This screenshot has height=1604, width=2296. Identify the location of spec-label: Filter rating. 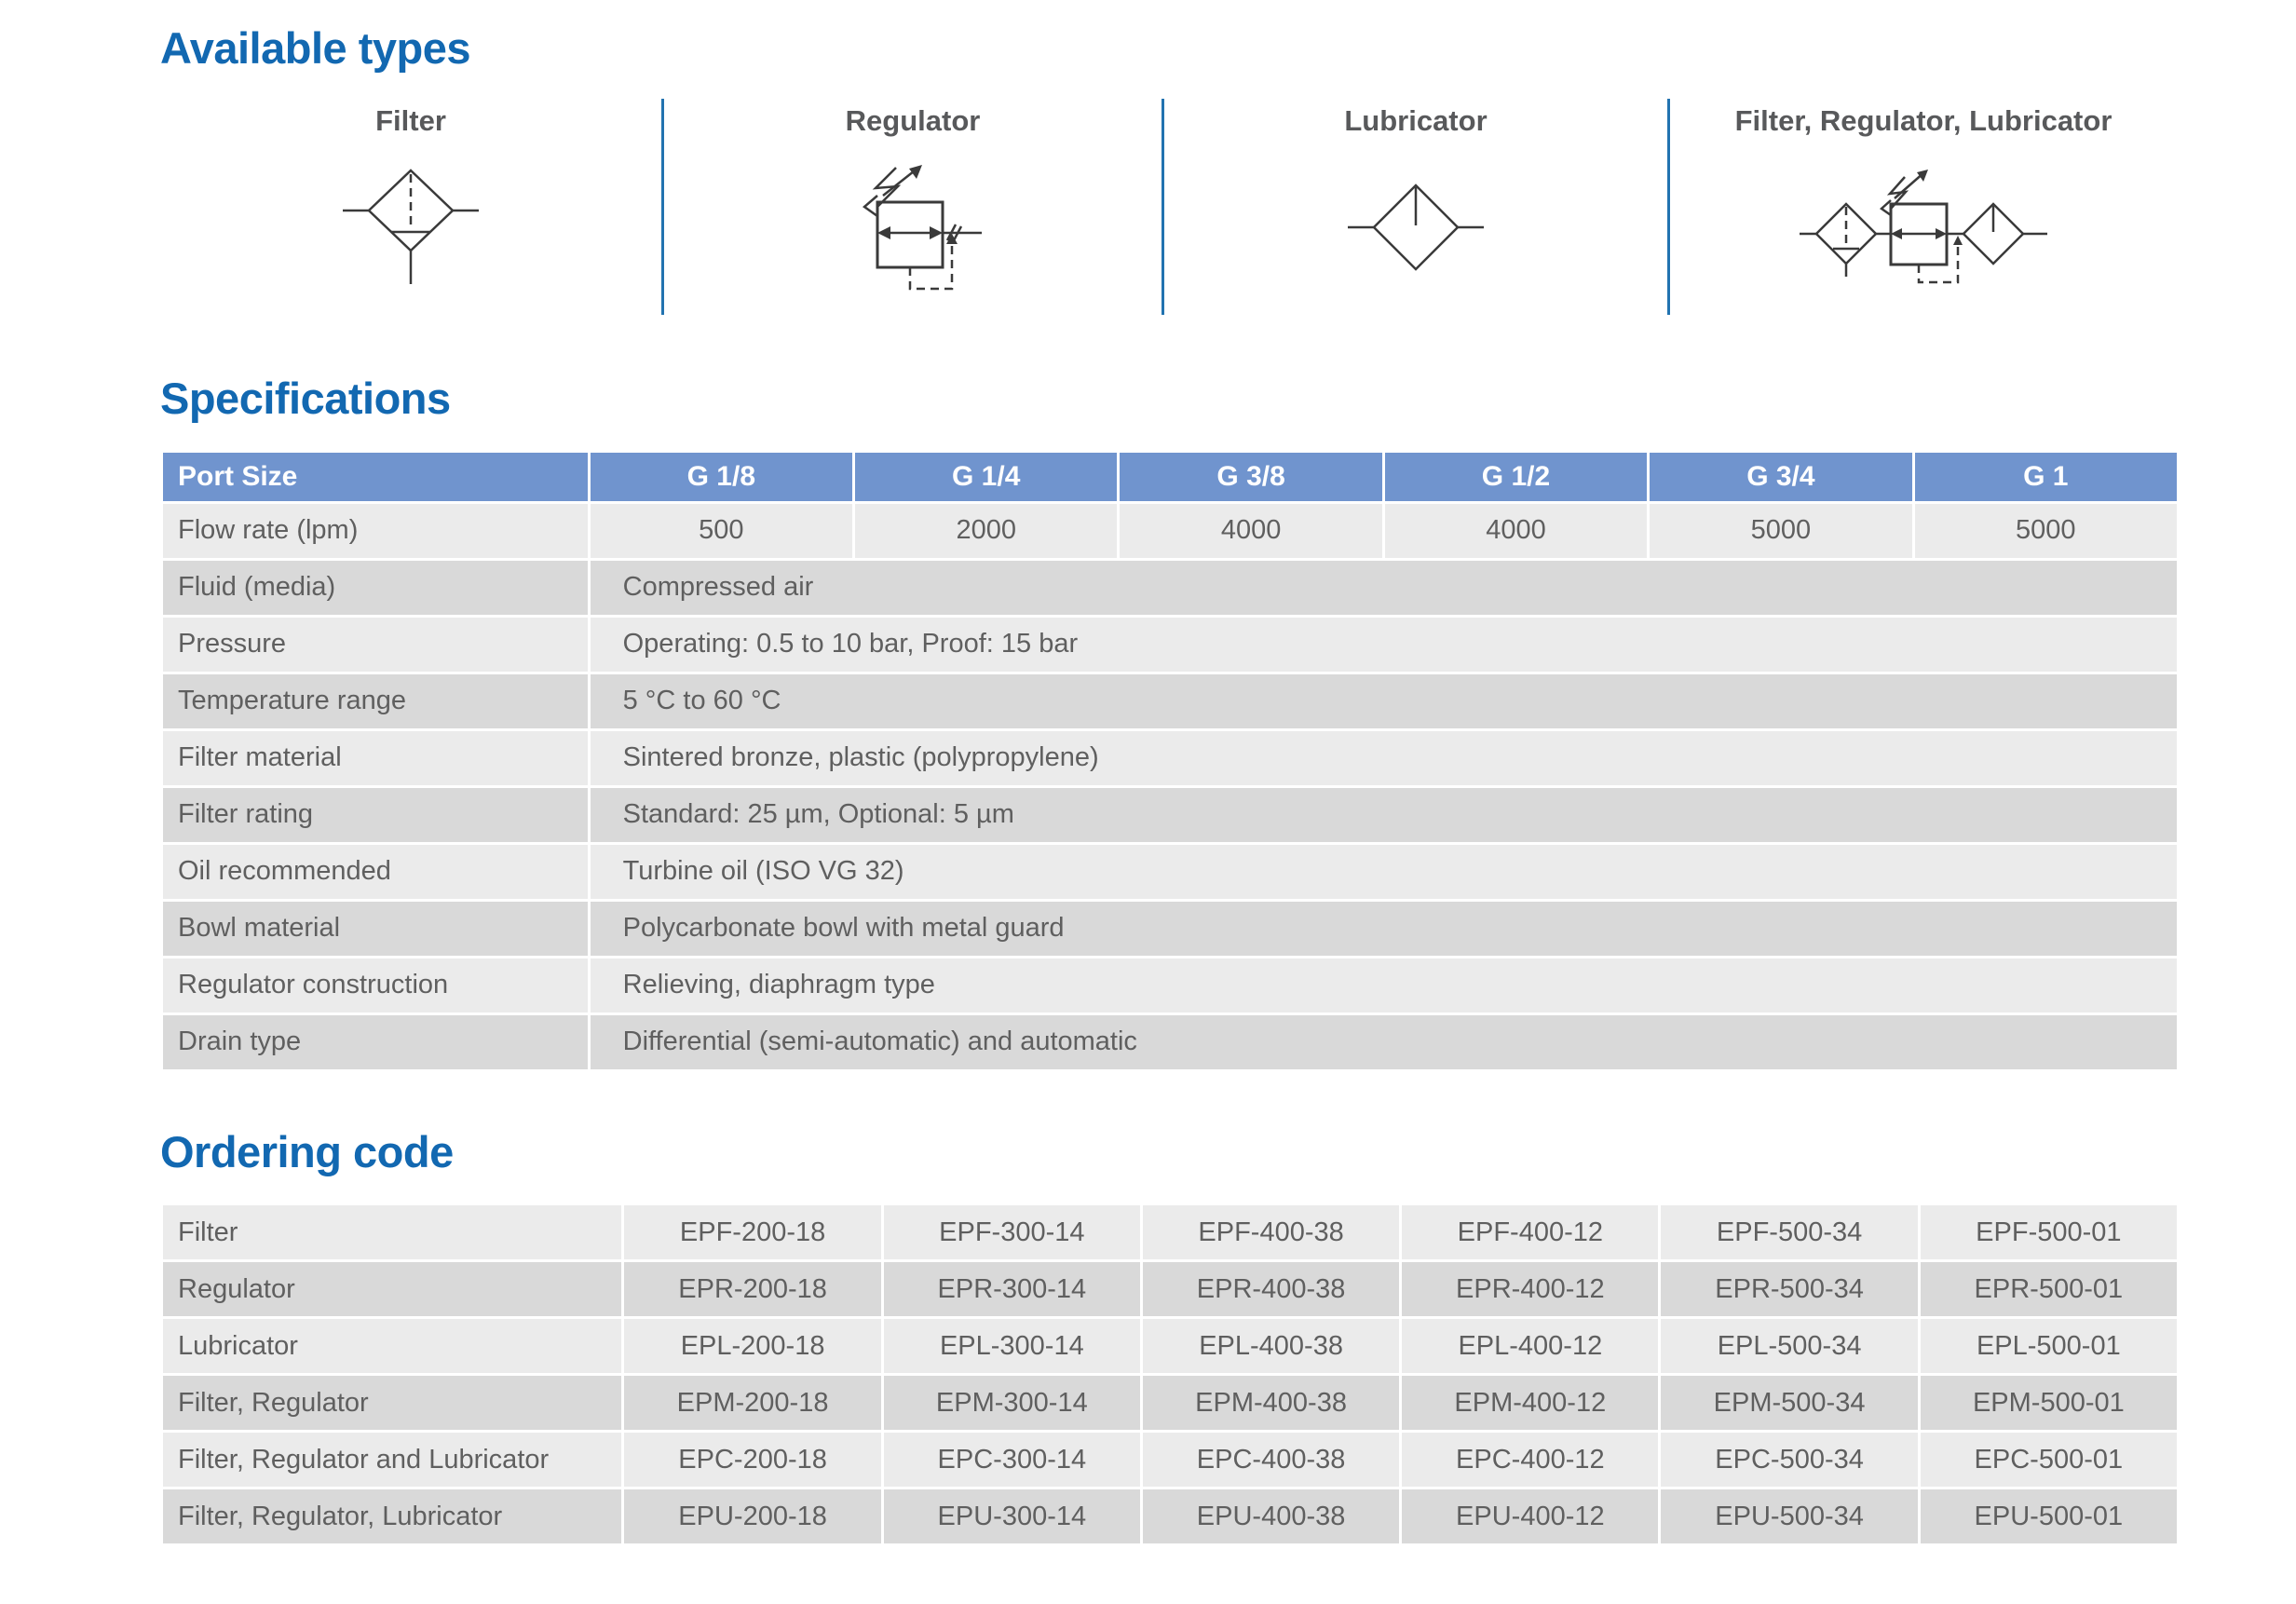
(375, 815).